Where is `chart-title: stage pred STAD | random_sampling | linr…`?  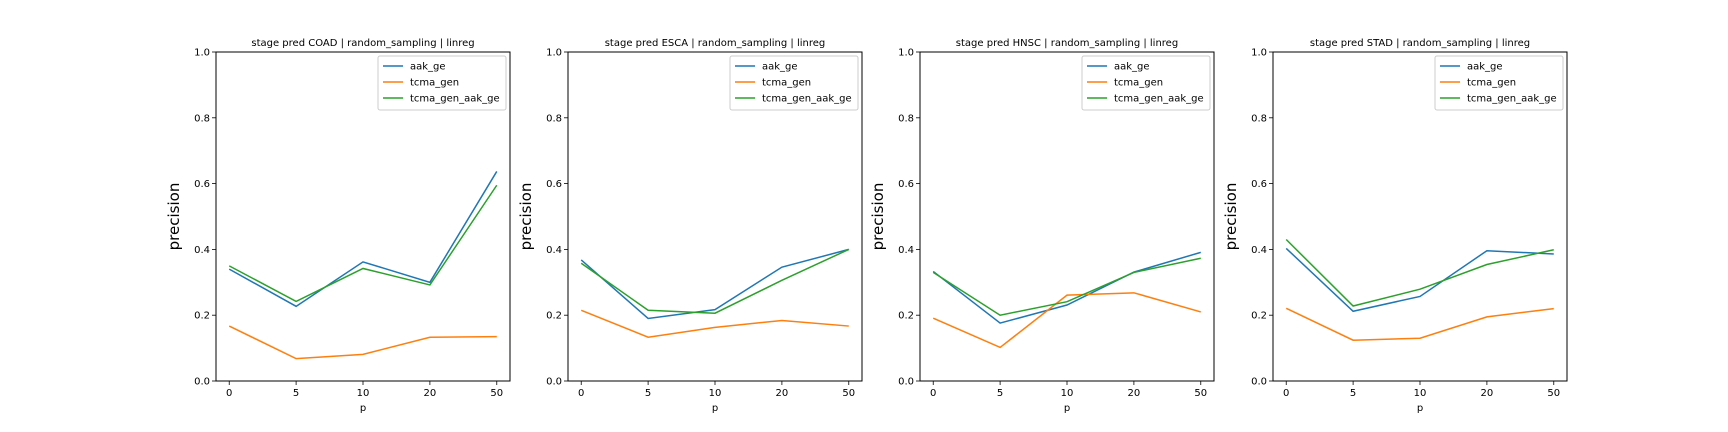 chart-title: stage pred STAD | random_sampling | linr… is located at coordinates (1420, 43).